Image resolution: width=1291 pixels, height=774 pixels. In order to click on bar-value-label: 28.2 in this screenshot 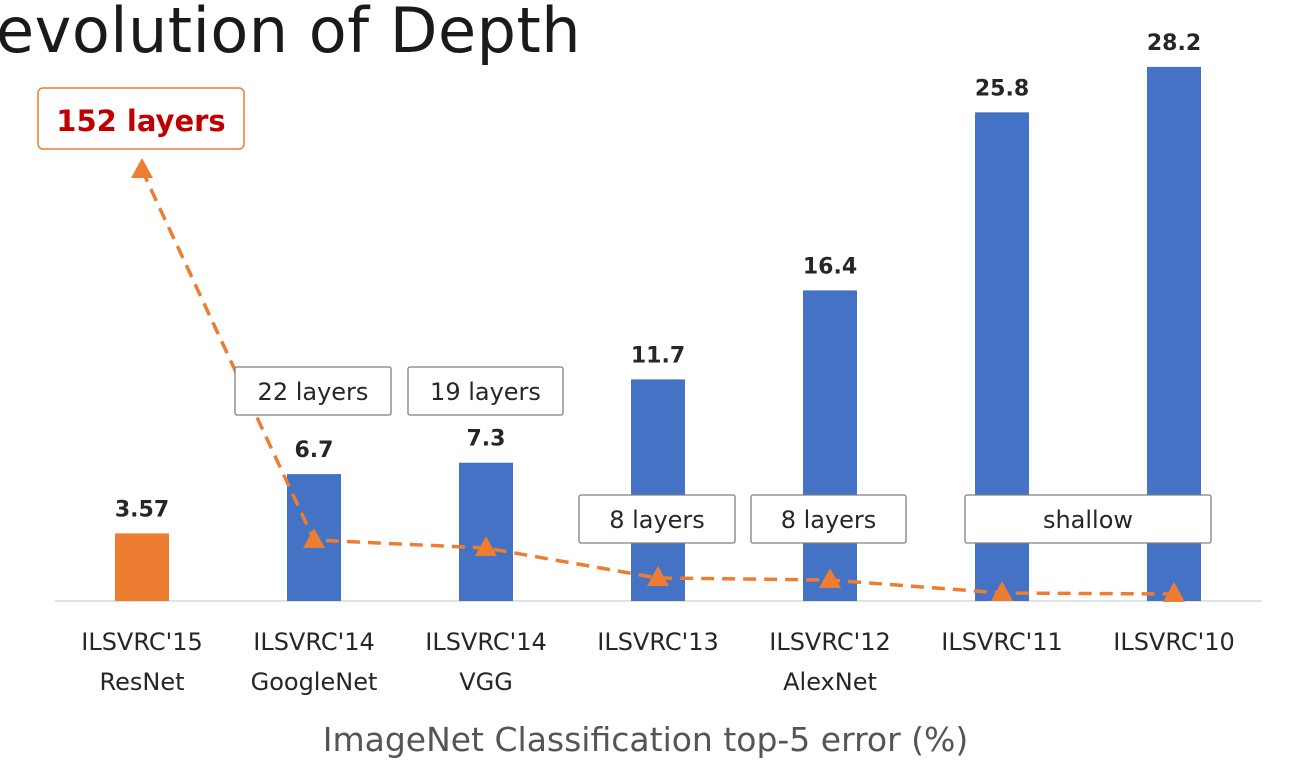, I will do `click(1174, 43)`.